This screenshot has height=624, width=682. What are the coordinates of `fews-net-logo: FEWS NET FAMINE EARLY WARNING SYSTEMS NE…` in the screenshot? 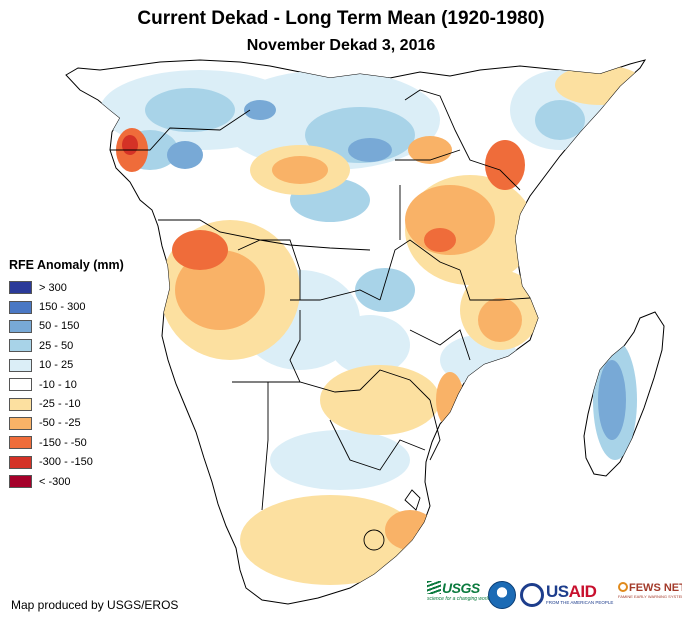 It's located at (650, 590).